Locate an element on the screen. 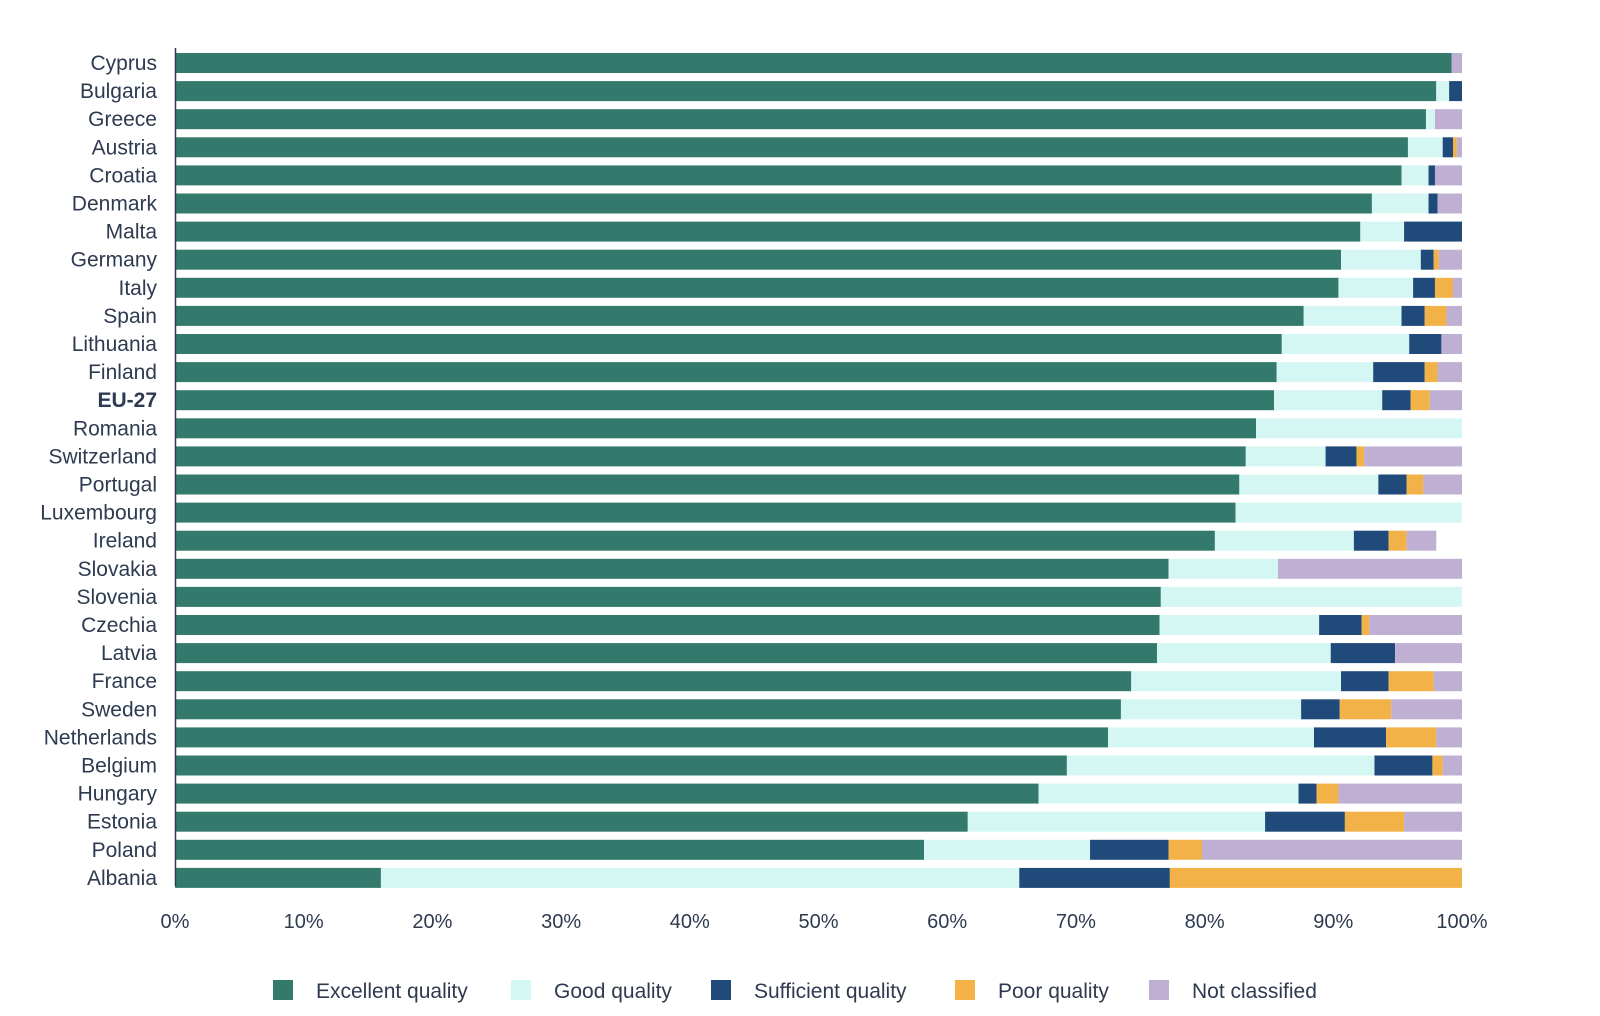 The height and width of the screenshot is (1016, 1600). bar-romania-excellent-quality is located at coordinates (716, 428).